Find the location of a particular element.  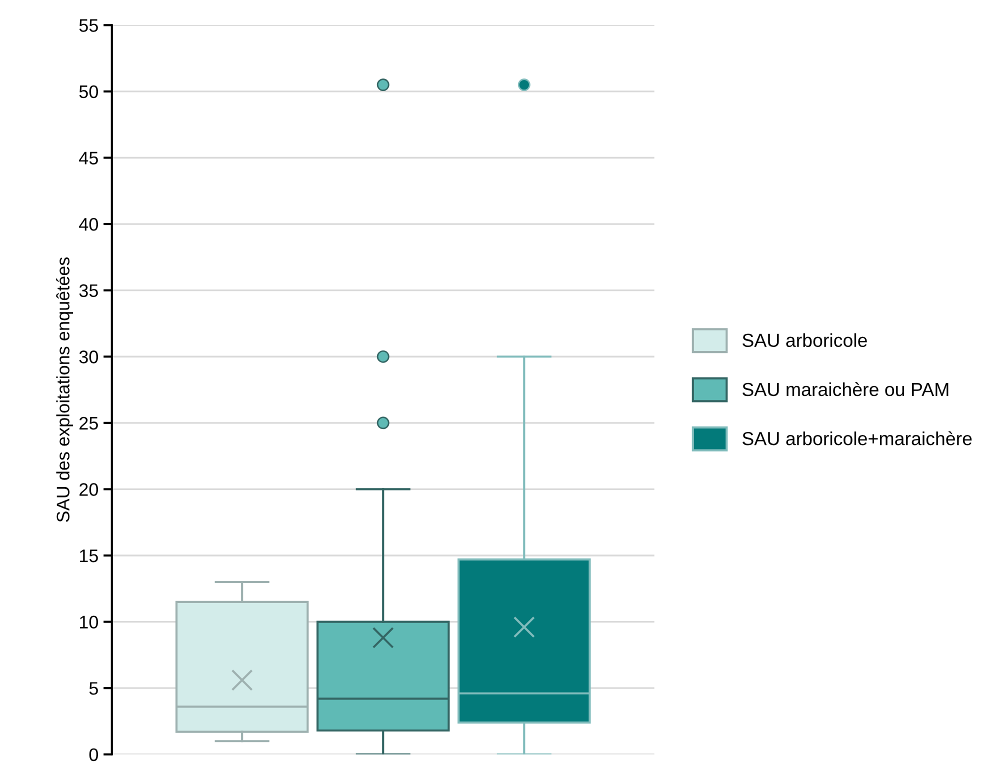

y-tick-label: 55 is located at coordinates (88, 25).